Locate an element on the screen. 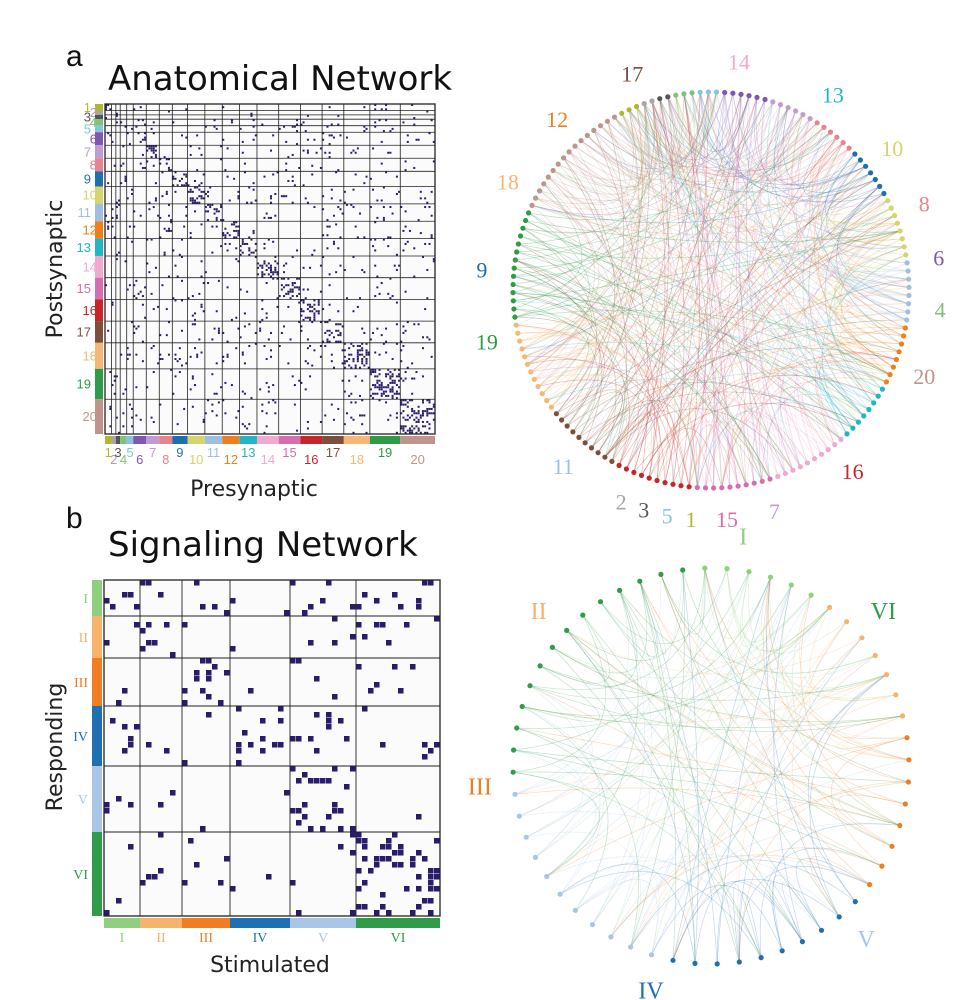 This screenshot has height=1000, width=972. anatomical-matrix-row-label: 8 is located at coordinates (93, 164).